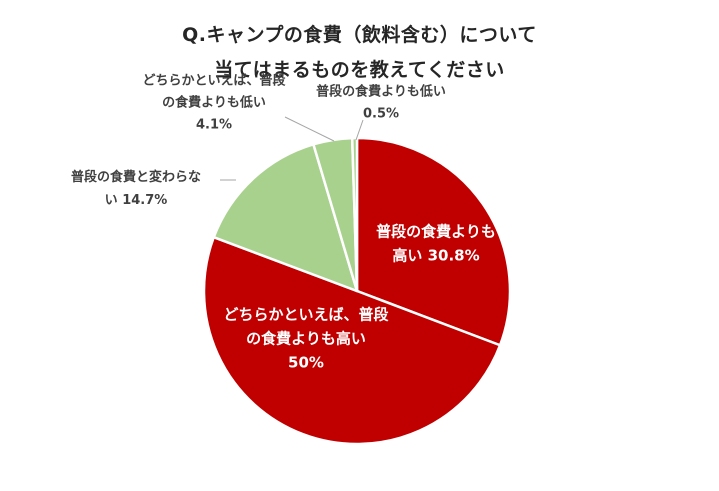  Describe the element at coordinates (214, 125) in the screenshot. I see `slice-label-4-line-3: 4.1%` at that location.